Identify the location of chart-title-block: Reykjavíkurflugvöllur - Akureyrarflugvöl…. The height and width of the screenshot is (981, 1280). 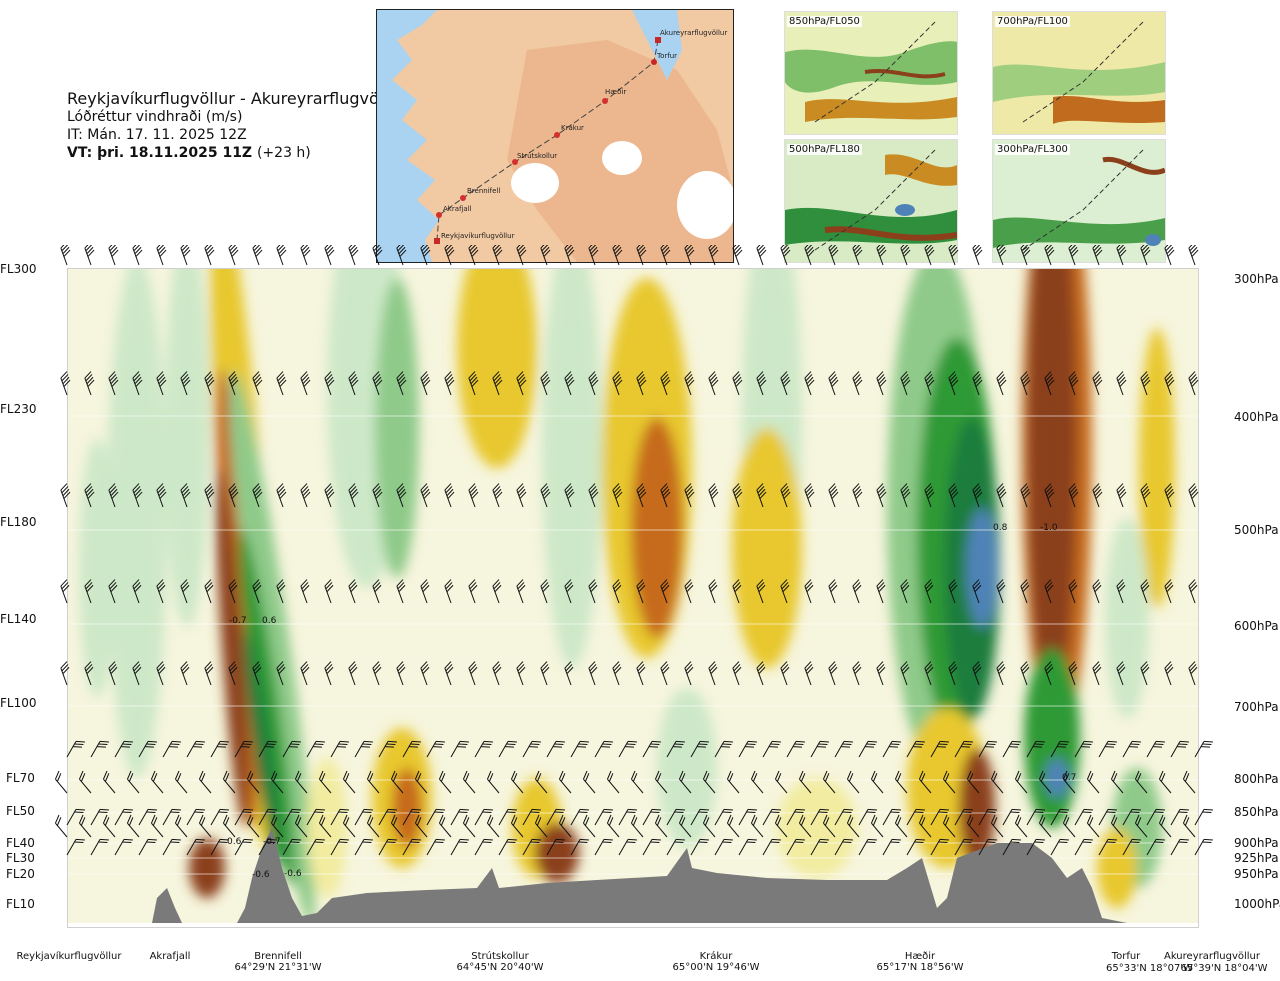
(235, 126).